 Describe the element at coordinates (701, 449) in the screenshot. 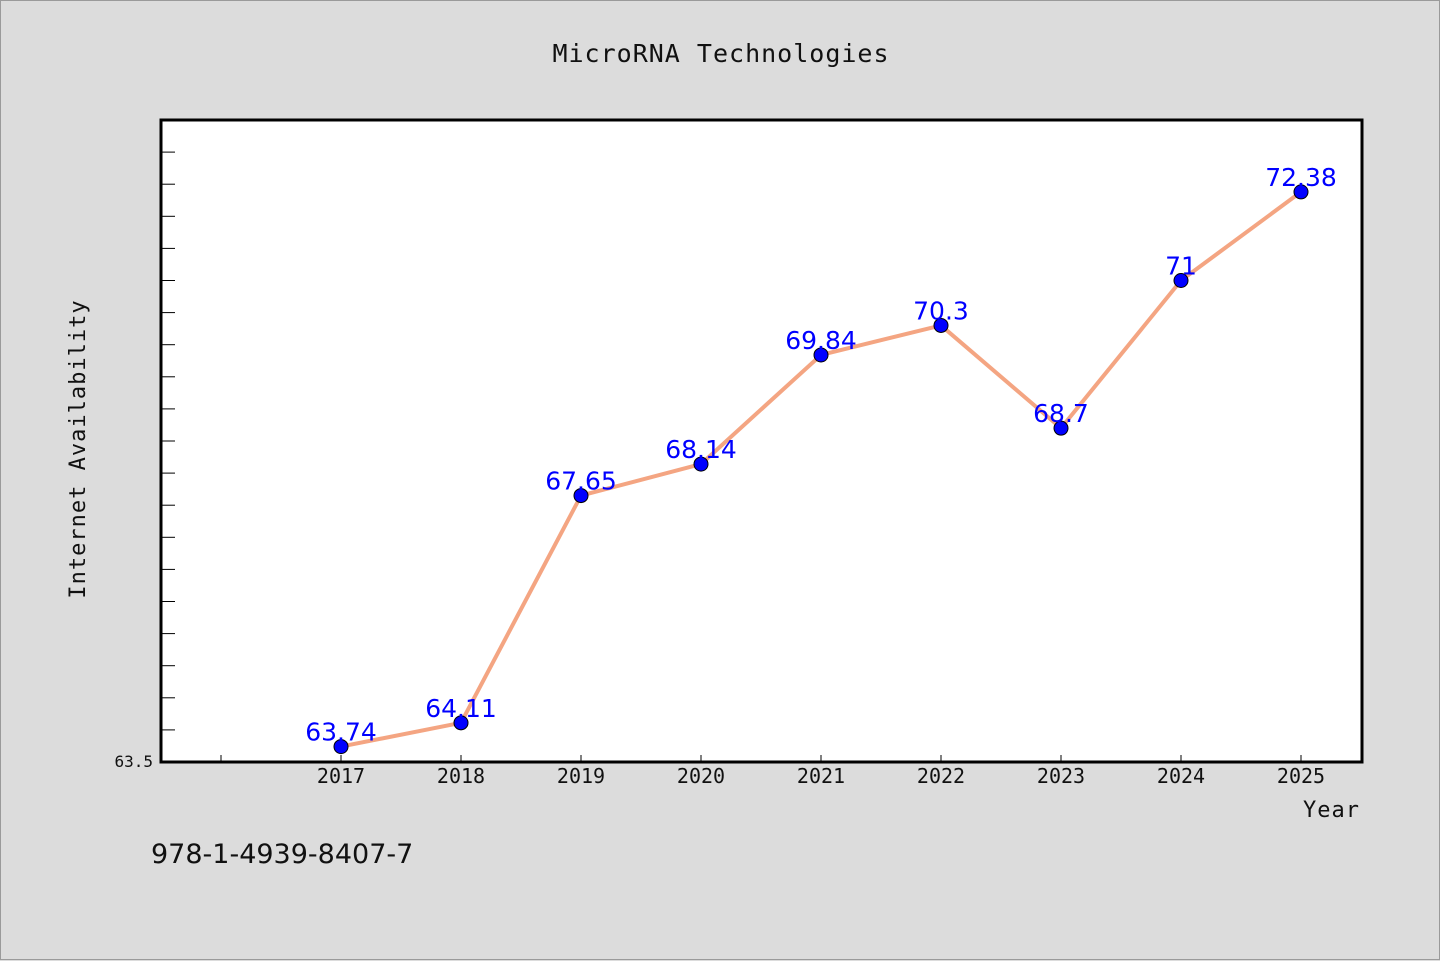

I see `data-label: 68.14` at that location.